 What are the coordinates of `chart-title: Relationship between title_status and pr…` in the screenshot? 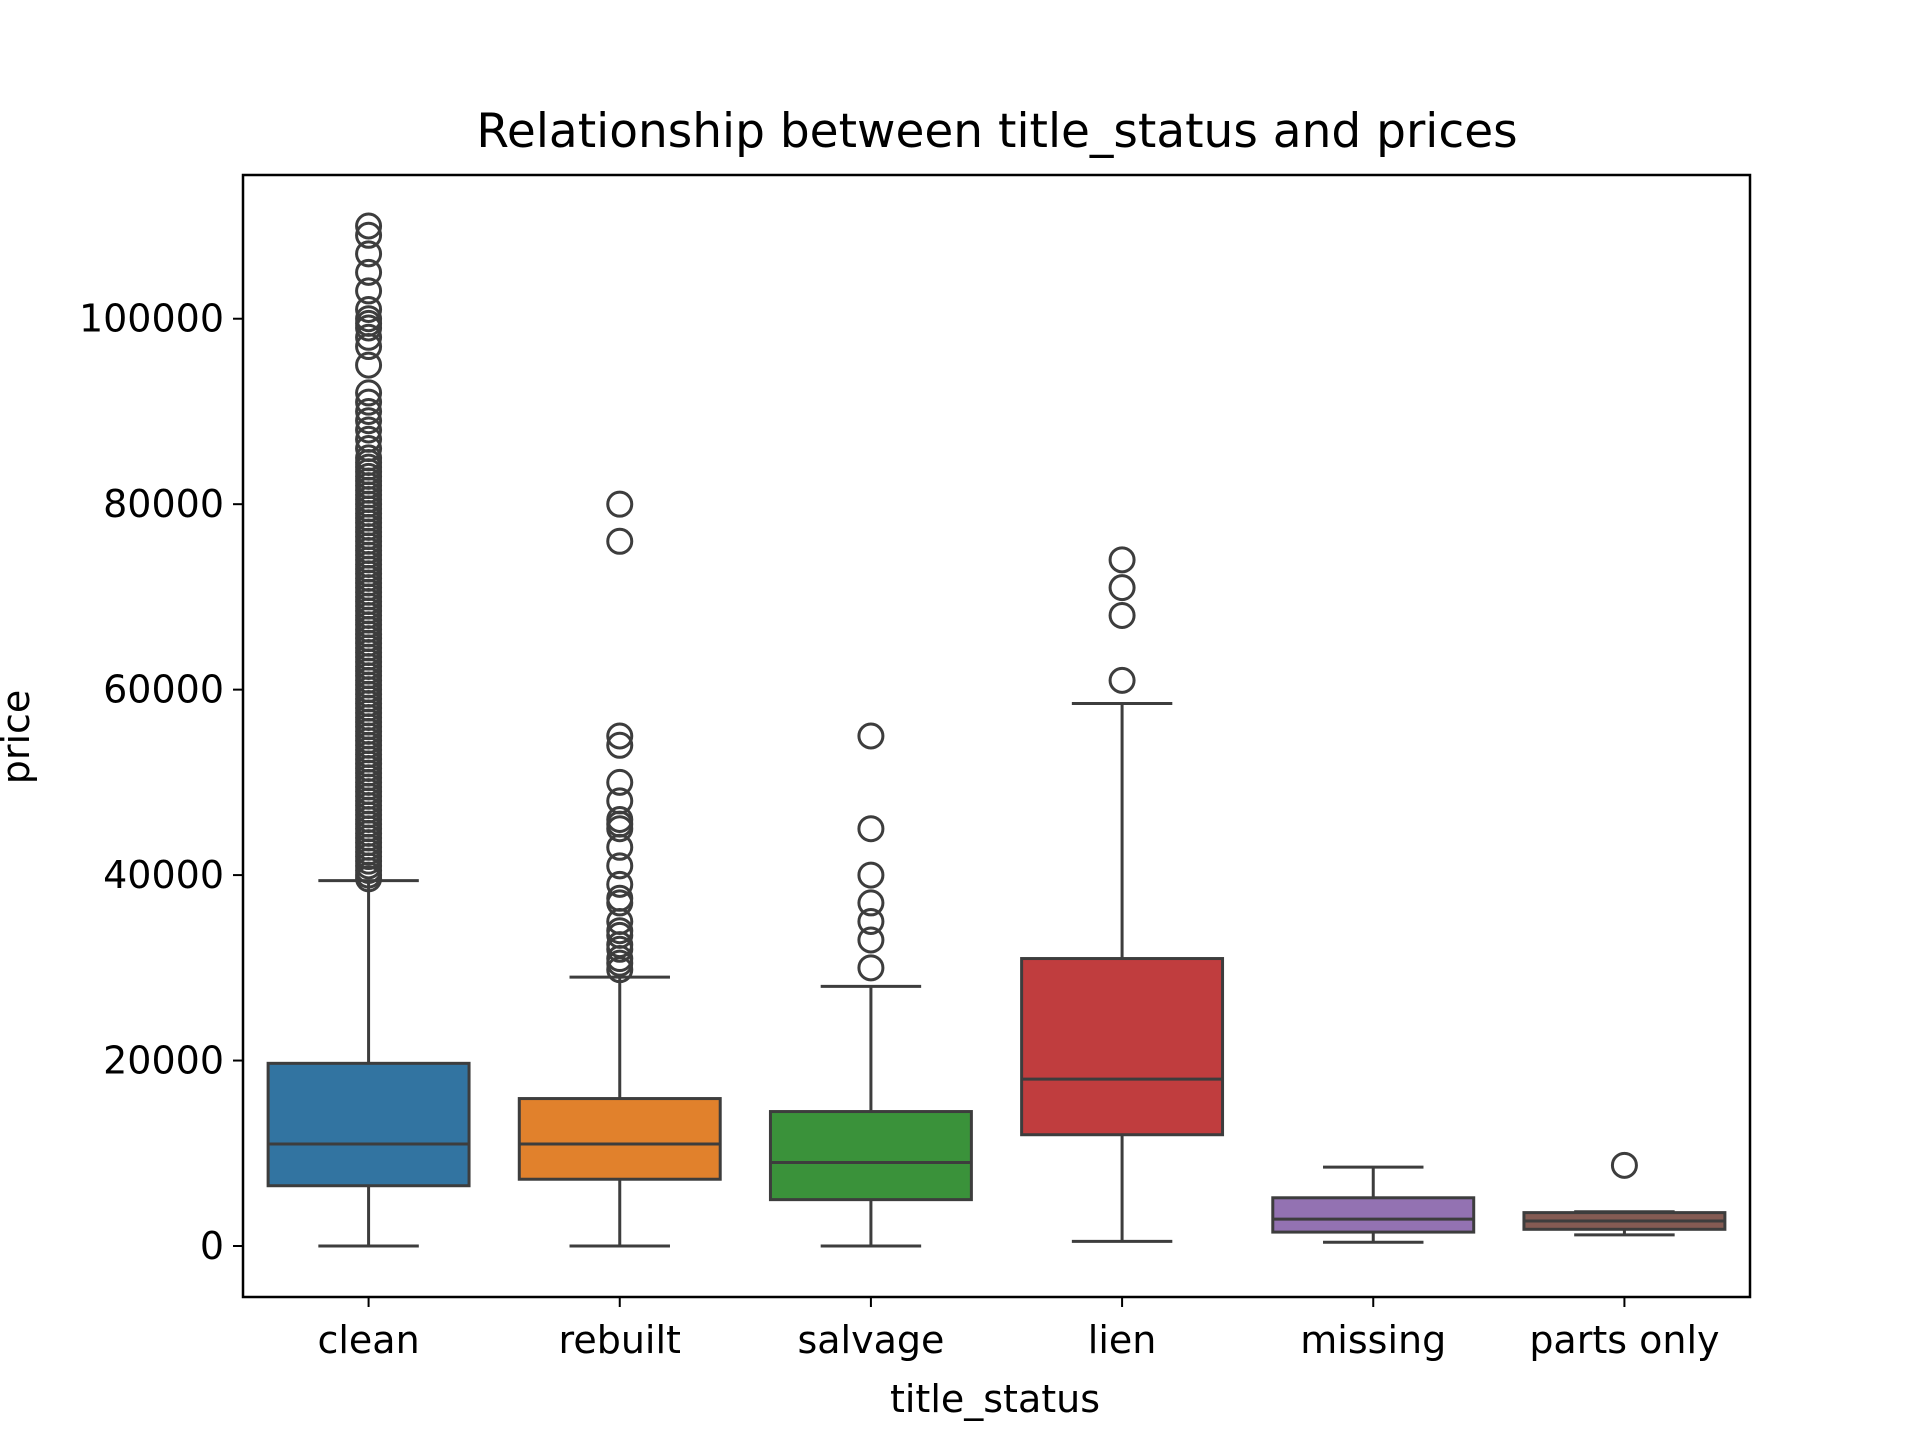 It's located at (996, 131).